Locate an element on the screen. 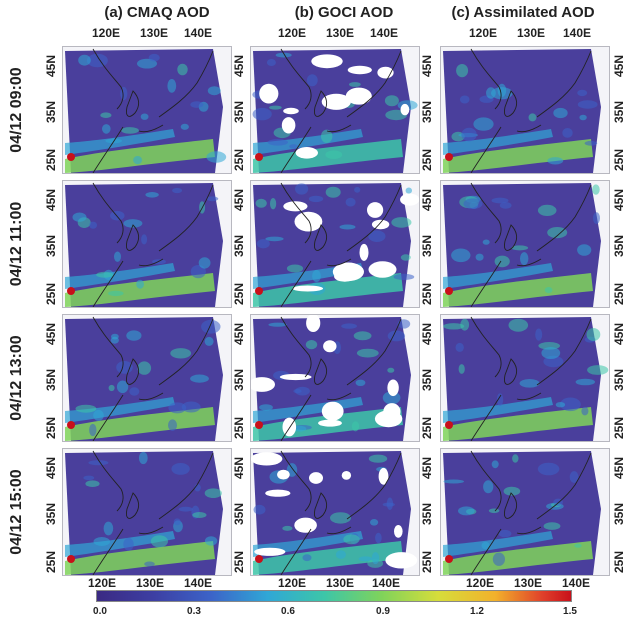  top-lon-label: 120E is located at coordinates (106, 33).